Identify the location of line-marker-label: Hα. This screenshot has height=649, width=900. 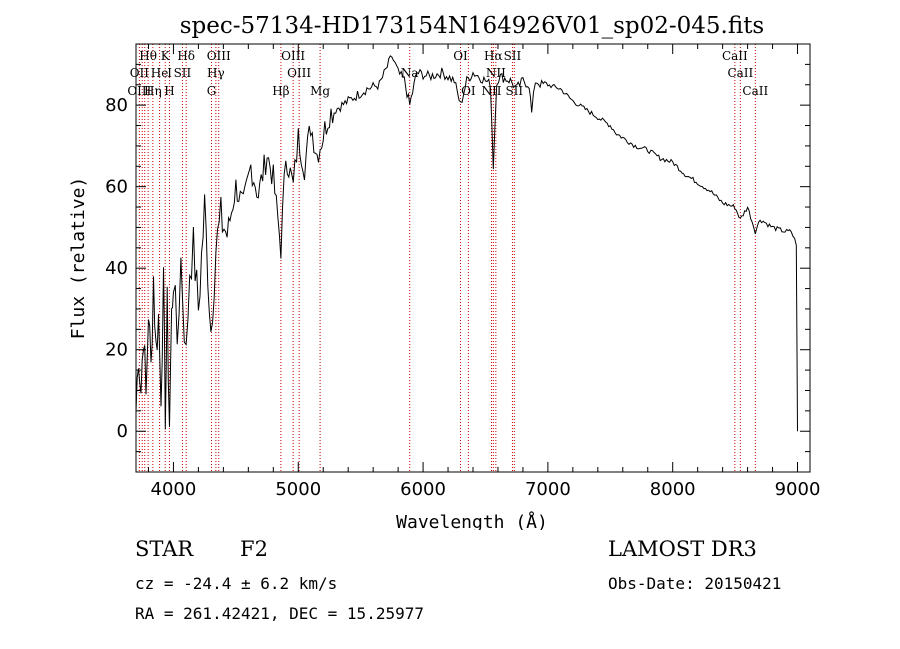
(493, 56).